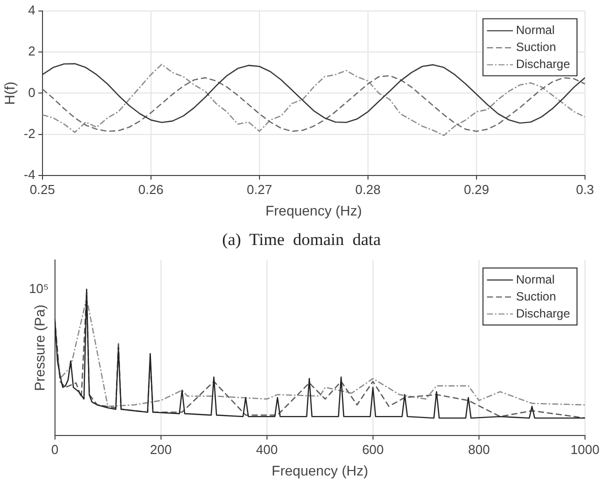 This screenshot has width=603, height=494. I want to click on y-tick-label: 2, so click(32, 51).